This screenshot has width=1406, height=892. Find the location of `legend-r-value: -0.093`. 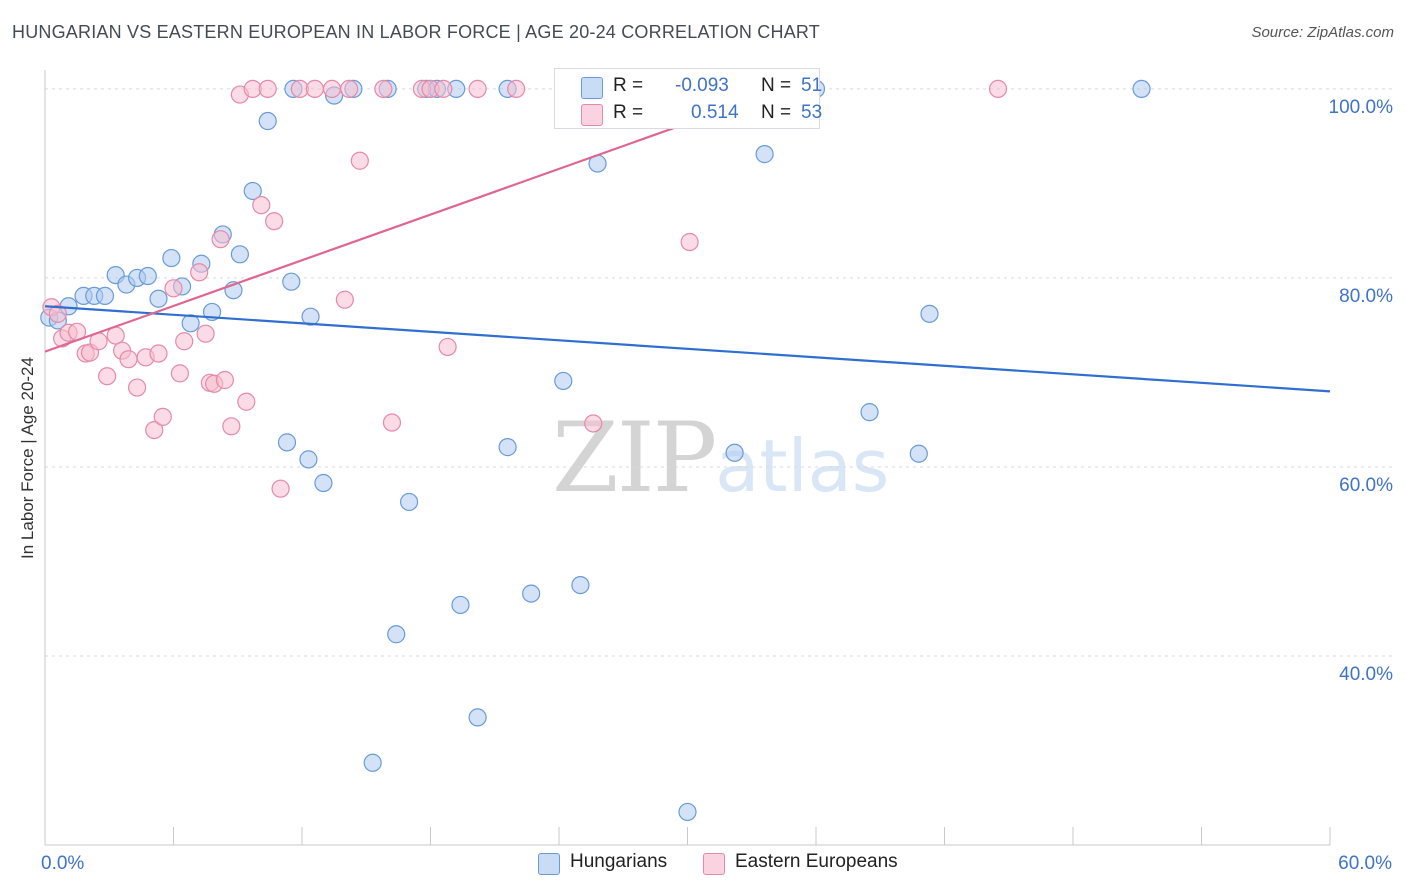

legend-r-value: -0.093 is located at coordinates (702, 85).